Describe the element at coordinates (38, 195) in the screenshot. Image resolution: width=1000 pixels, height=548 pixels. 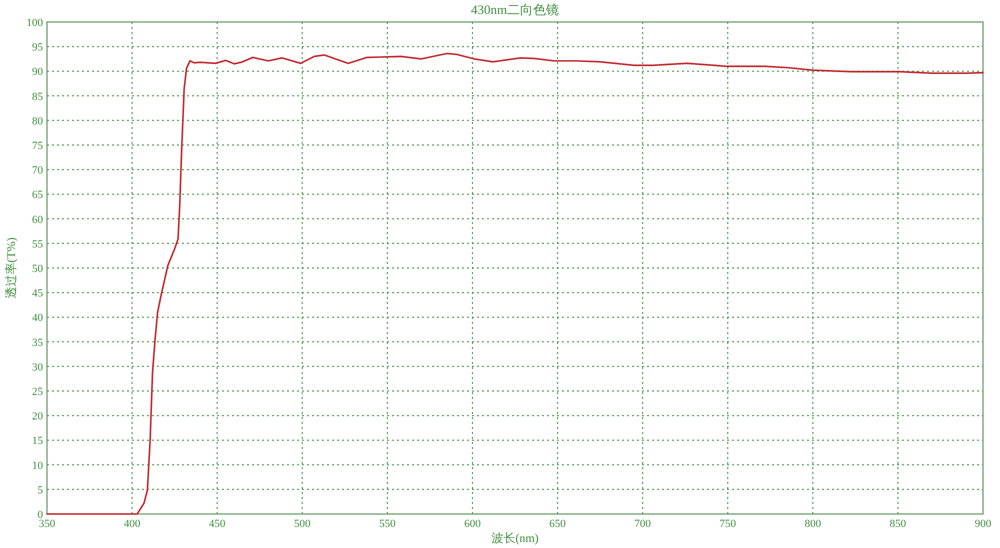
I see `y-tick-label: 65` at that location.